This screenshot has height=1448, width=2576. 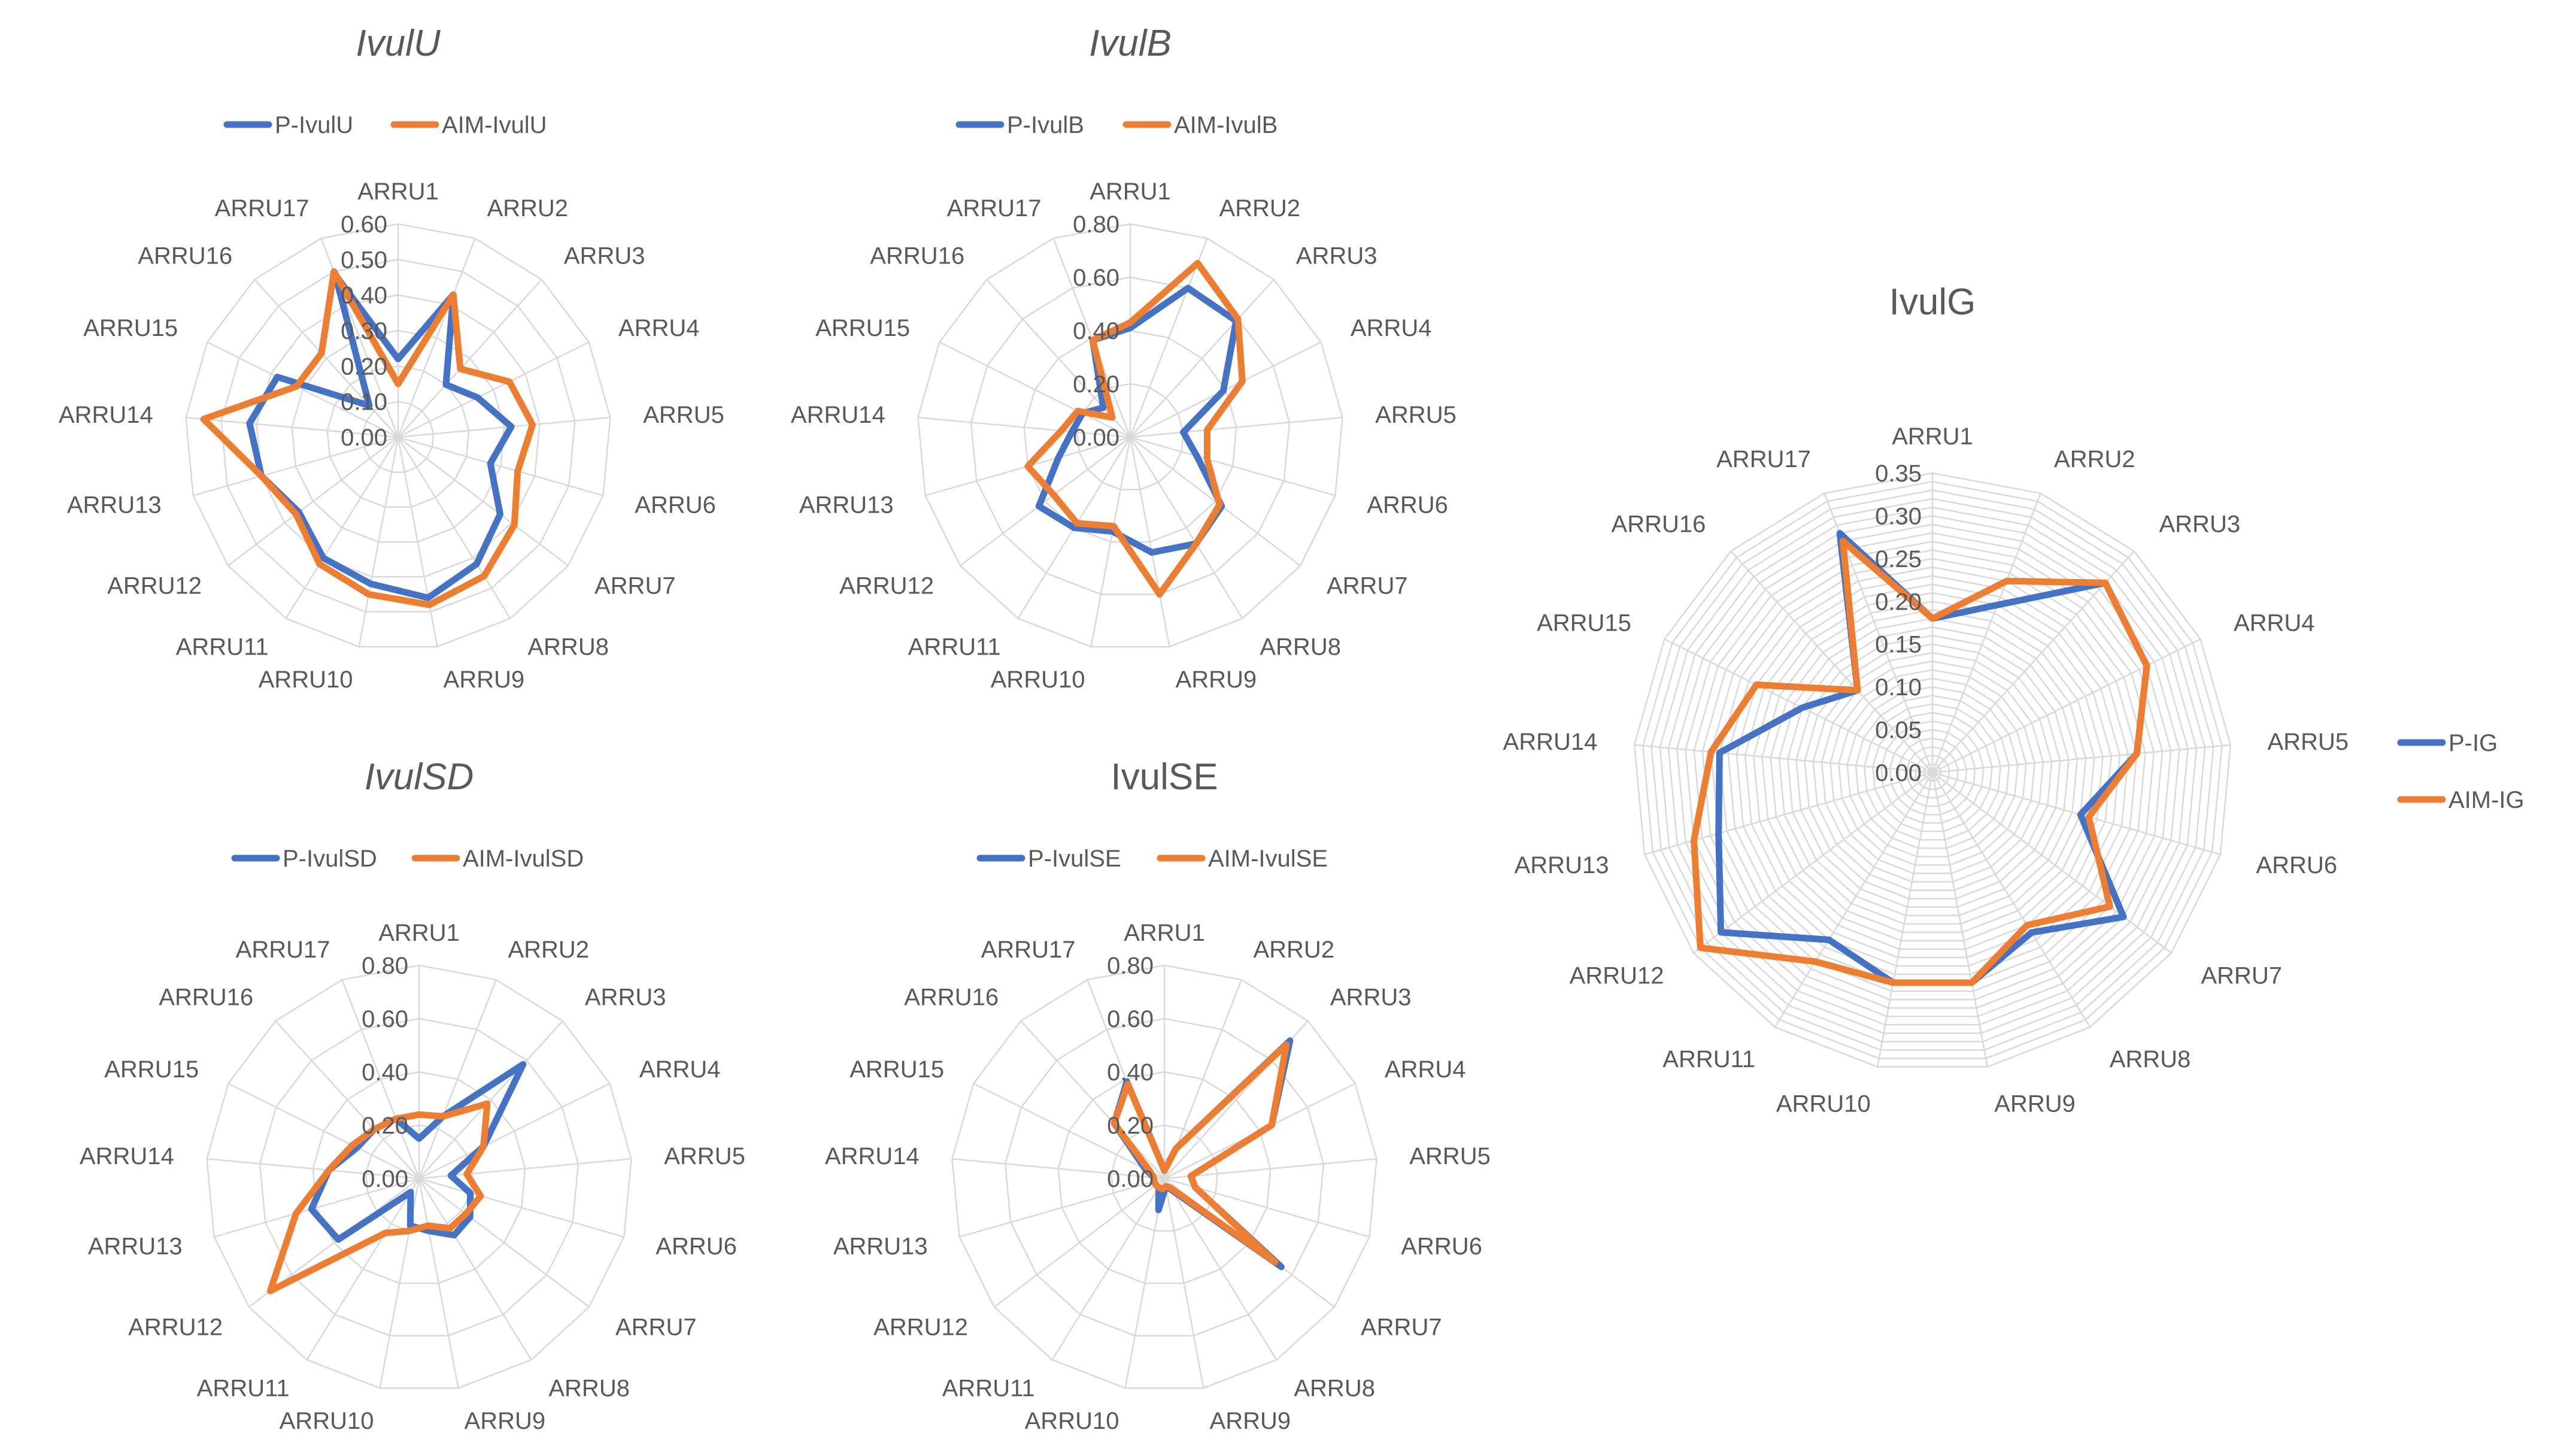 I want to click on legend-label: AIM-IvulU, so click(x=494, y=125).